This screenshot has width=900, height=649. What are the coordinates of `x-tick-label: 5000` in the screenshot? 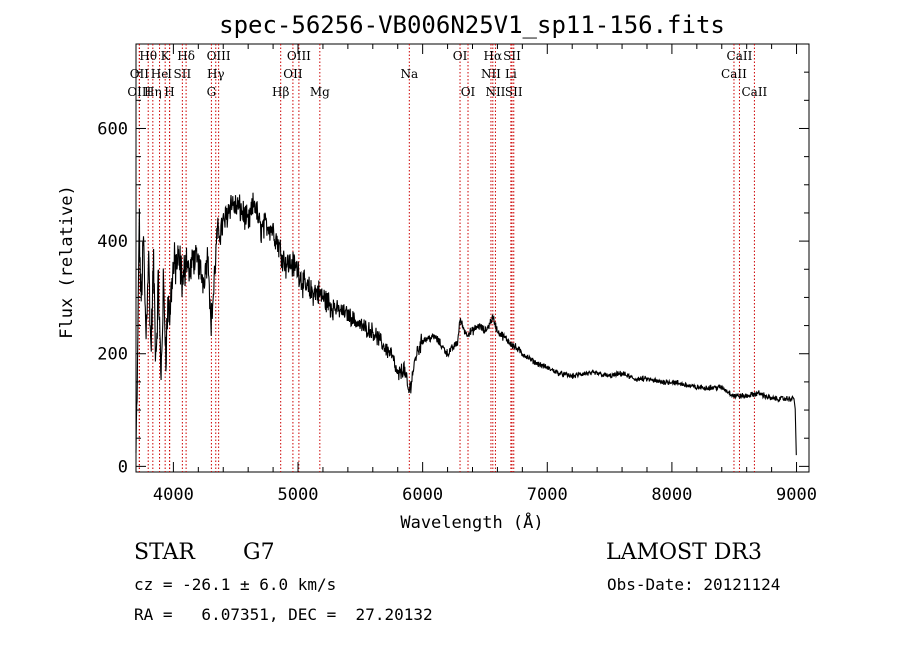 It's located at (298, 495).